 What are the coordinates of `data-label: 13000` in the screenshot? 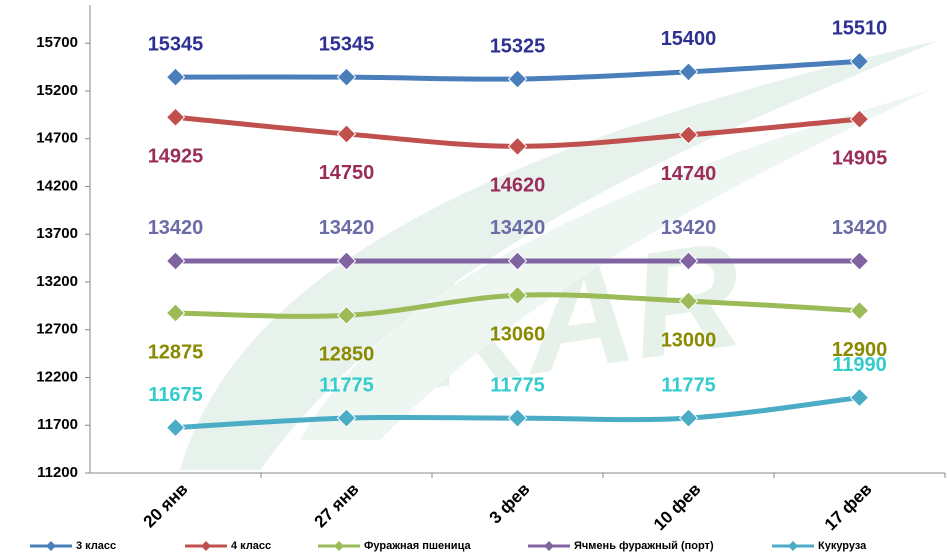 It's located at (689, 340).